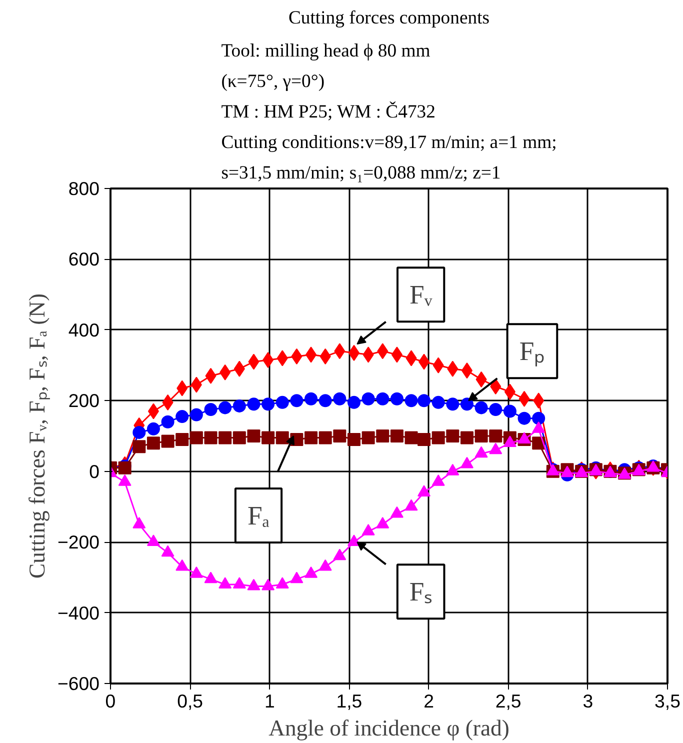 The height and width of the screenshot is (743, 683). I want to click on x-tick-label: 0,5, so click(190, 701).